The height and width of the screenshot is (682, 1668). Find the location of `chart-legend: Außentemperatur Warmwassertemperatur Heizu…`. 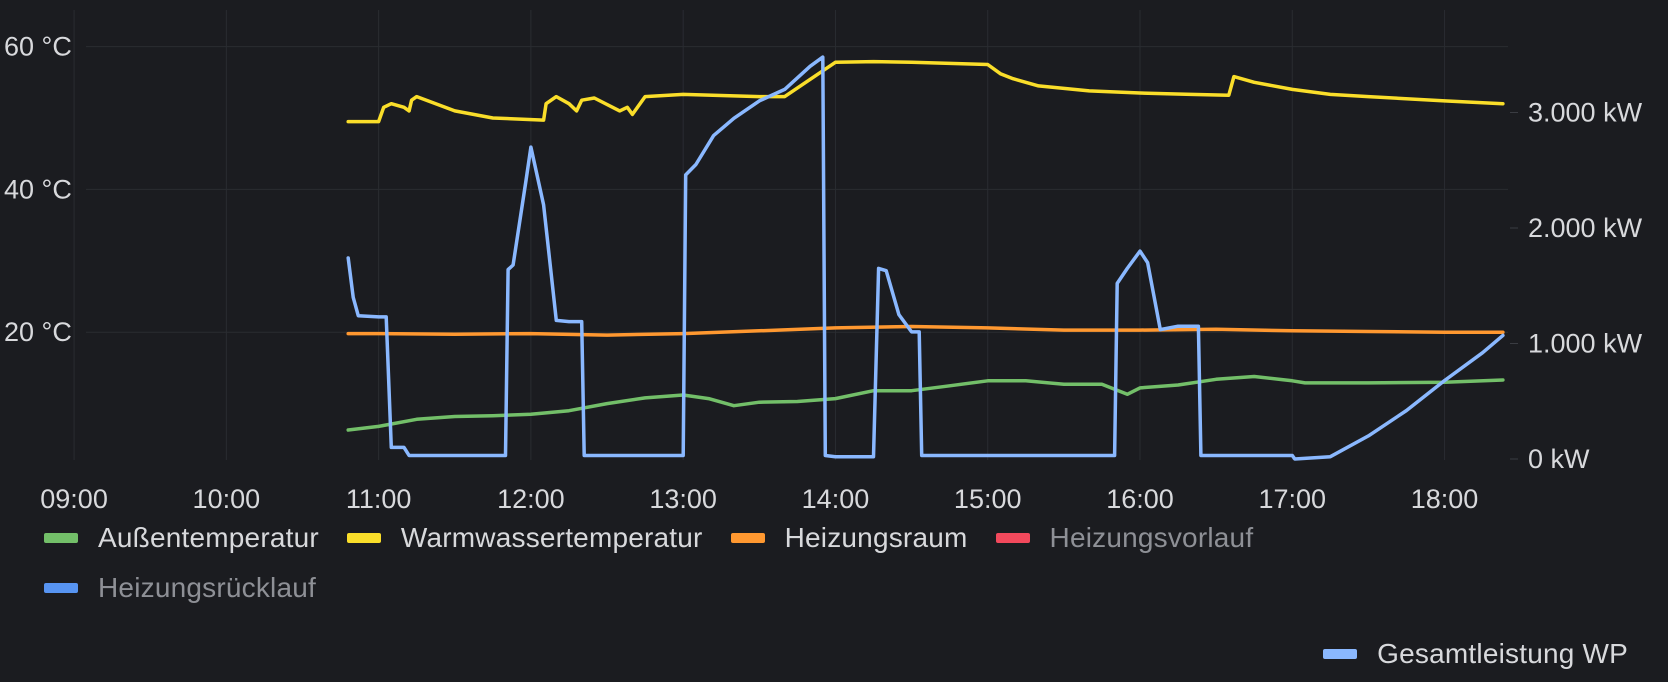

chart-legend: Außentemperatur Warmwassertemperatur Heizu… is located at coordinates (734, 563).